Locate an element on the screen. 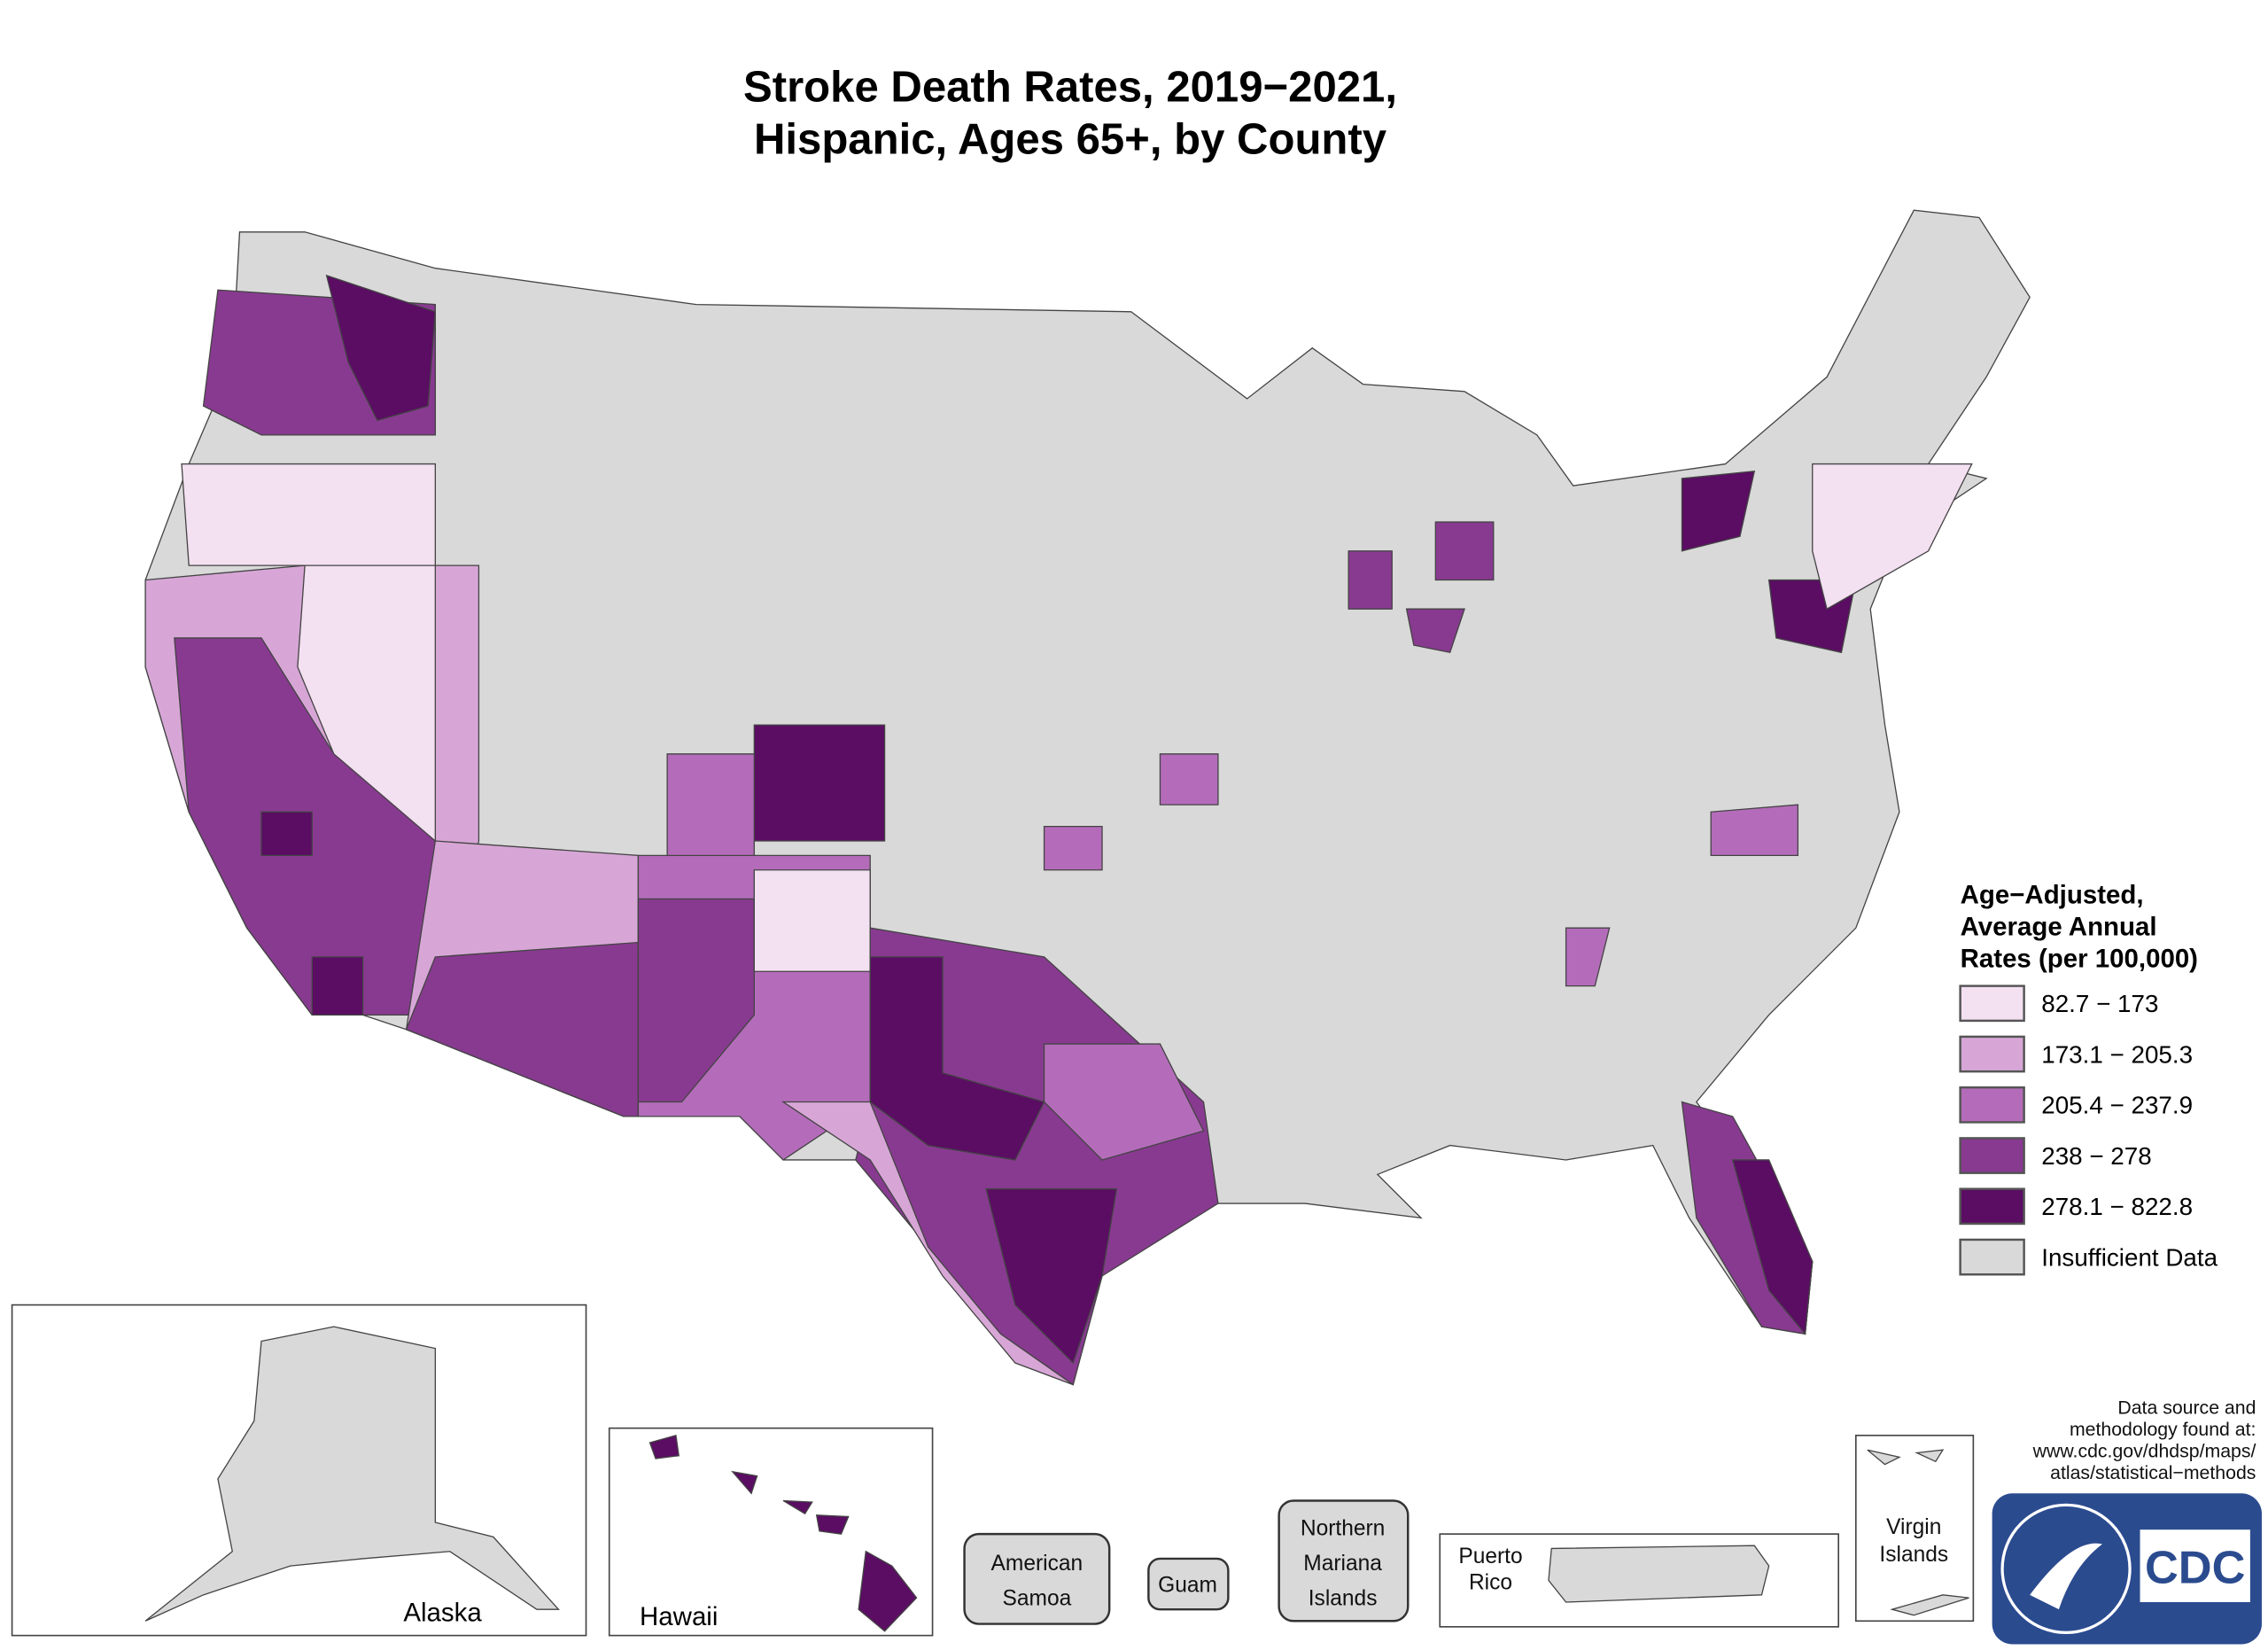 The width and height of the screenshot is (2268, 1650). source-note: Data source and is located at coordinates (2186, 1407).